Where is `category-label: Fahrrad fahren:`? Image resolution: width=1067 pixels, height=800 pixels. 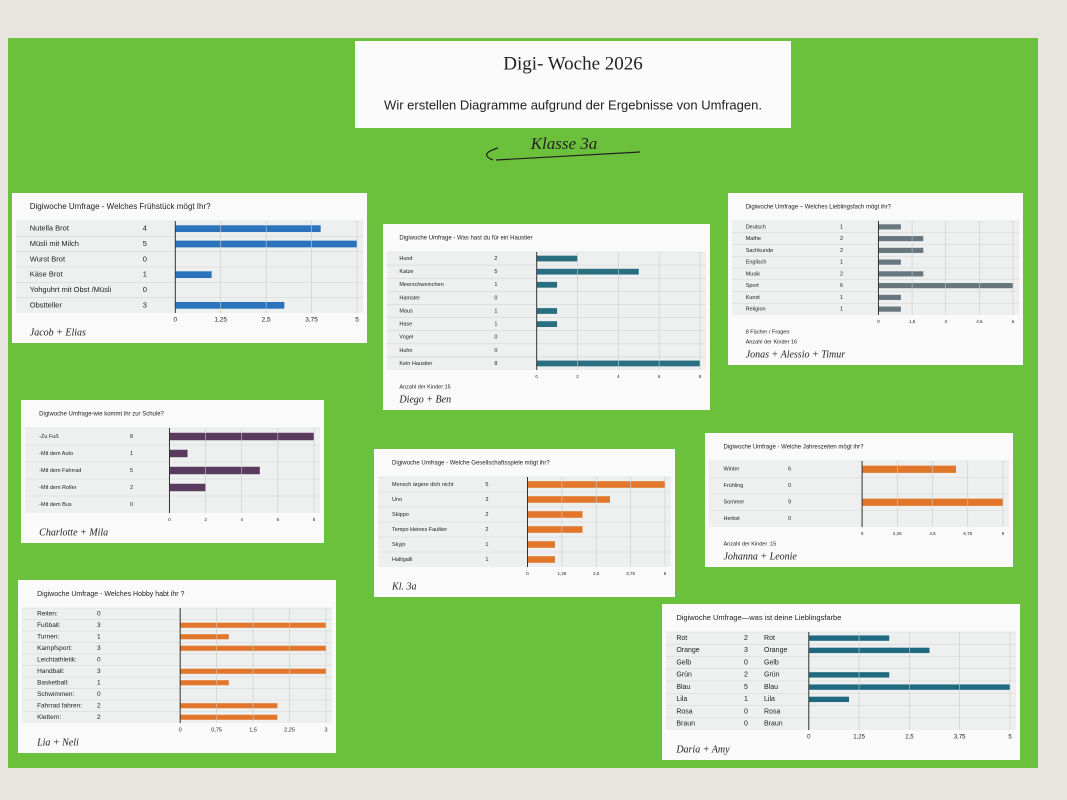 category-label: Fahrrad fahren: is located at coordinates (59, 705).